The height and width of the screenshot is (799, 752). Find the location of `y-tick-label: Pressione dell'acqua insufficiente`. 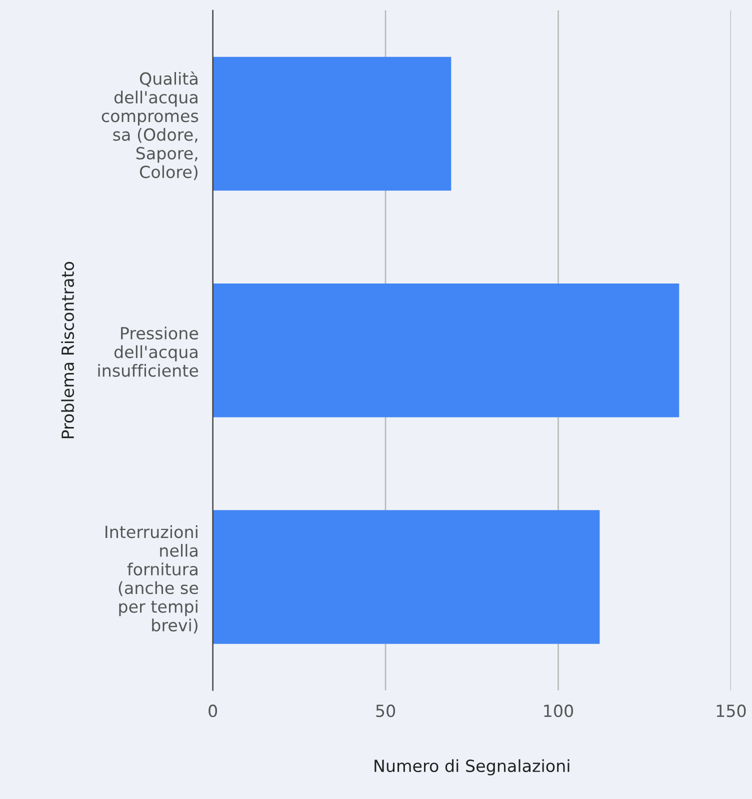

y-tick-label: Pressione dell'acqua insufficiente is located at coordinates (148, 351).